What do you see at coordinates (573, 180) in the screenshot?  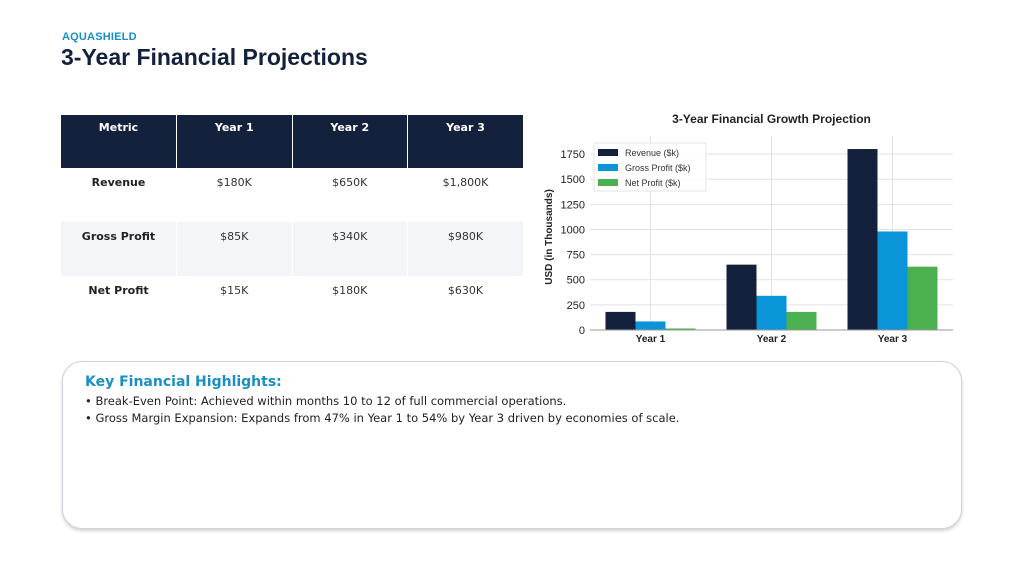 I see `y-tick-label: 1500` at bounding box center [573, 180].